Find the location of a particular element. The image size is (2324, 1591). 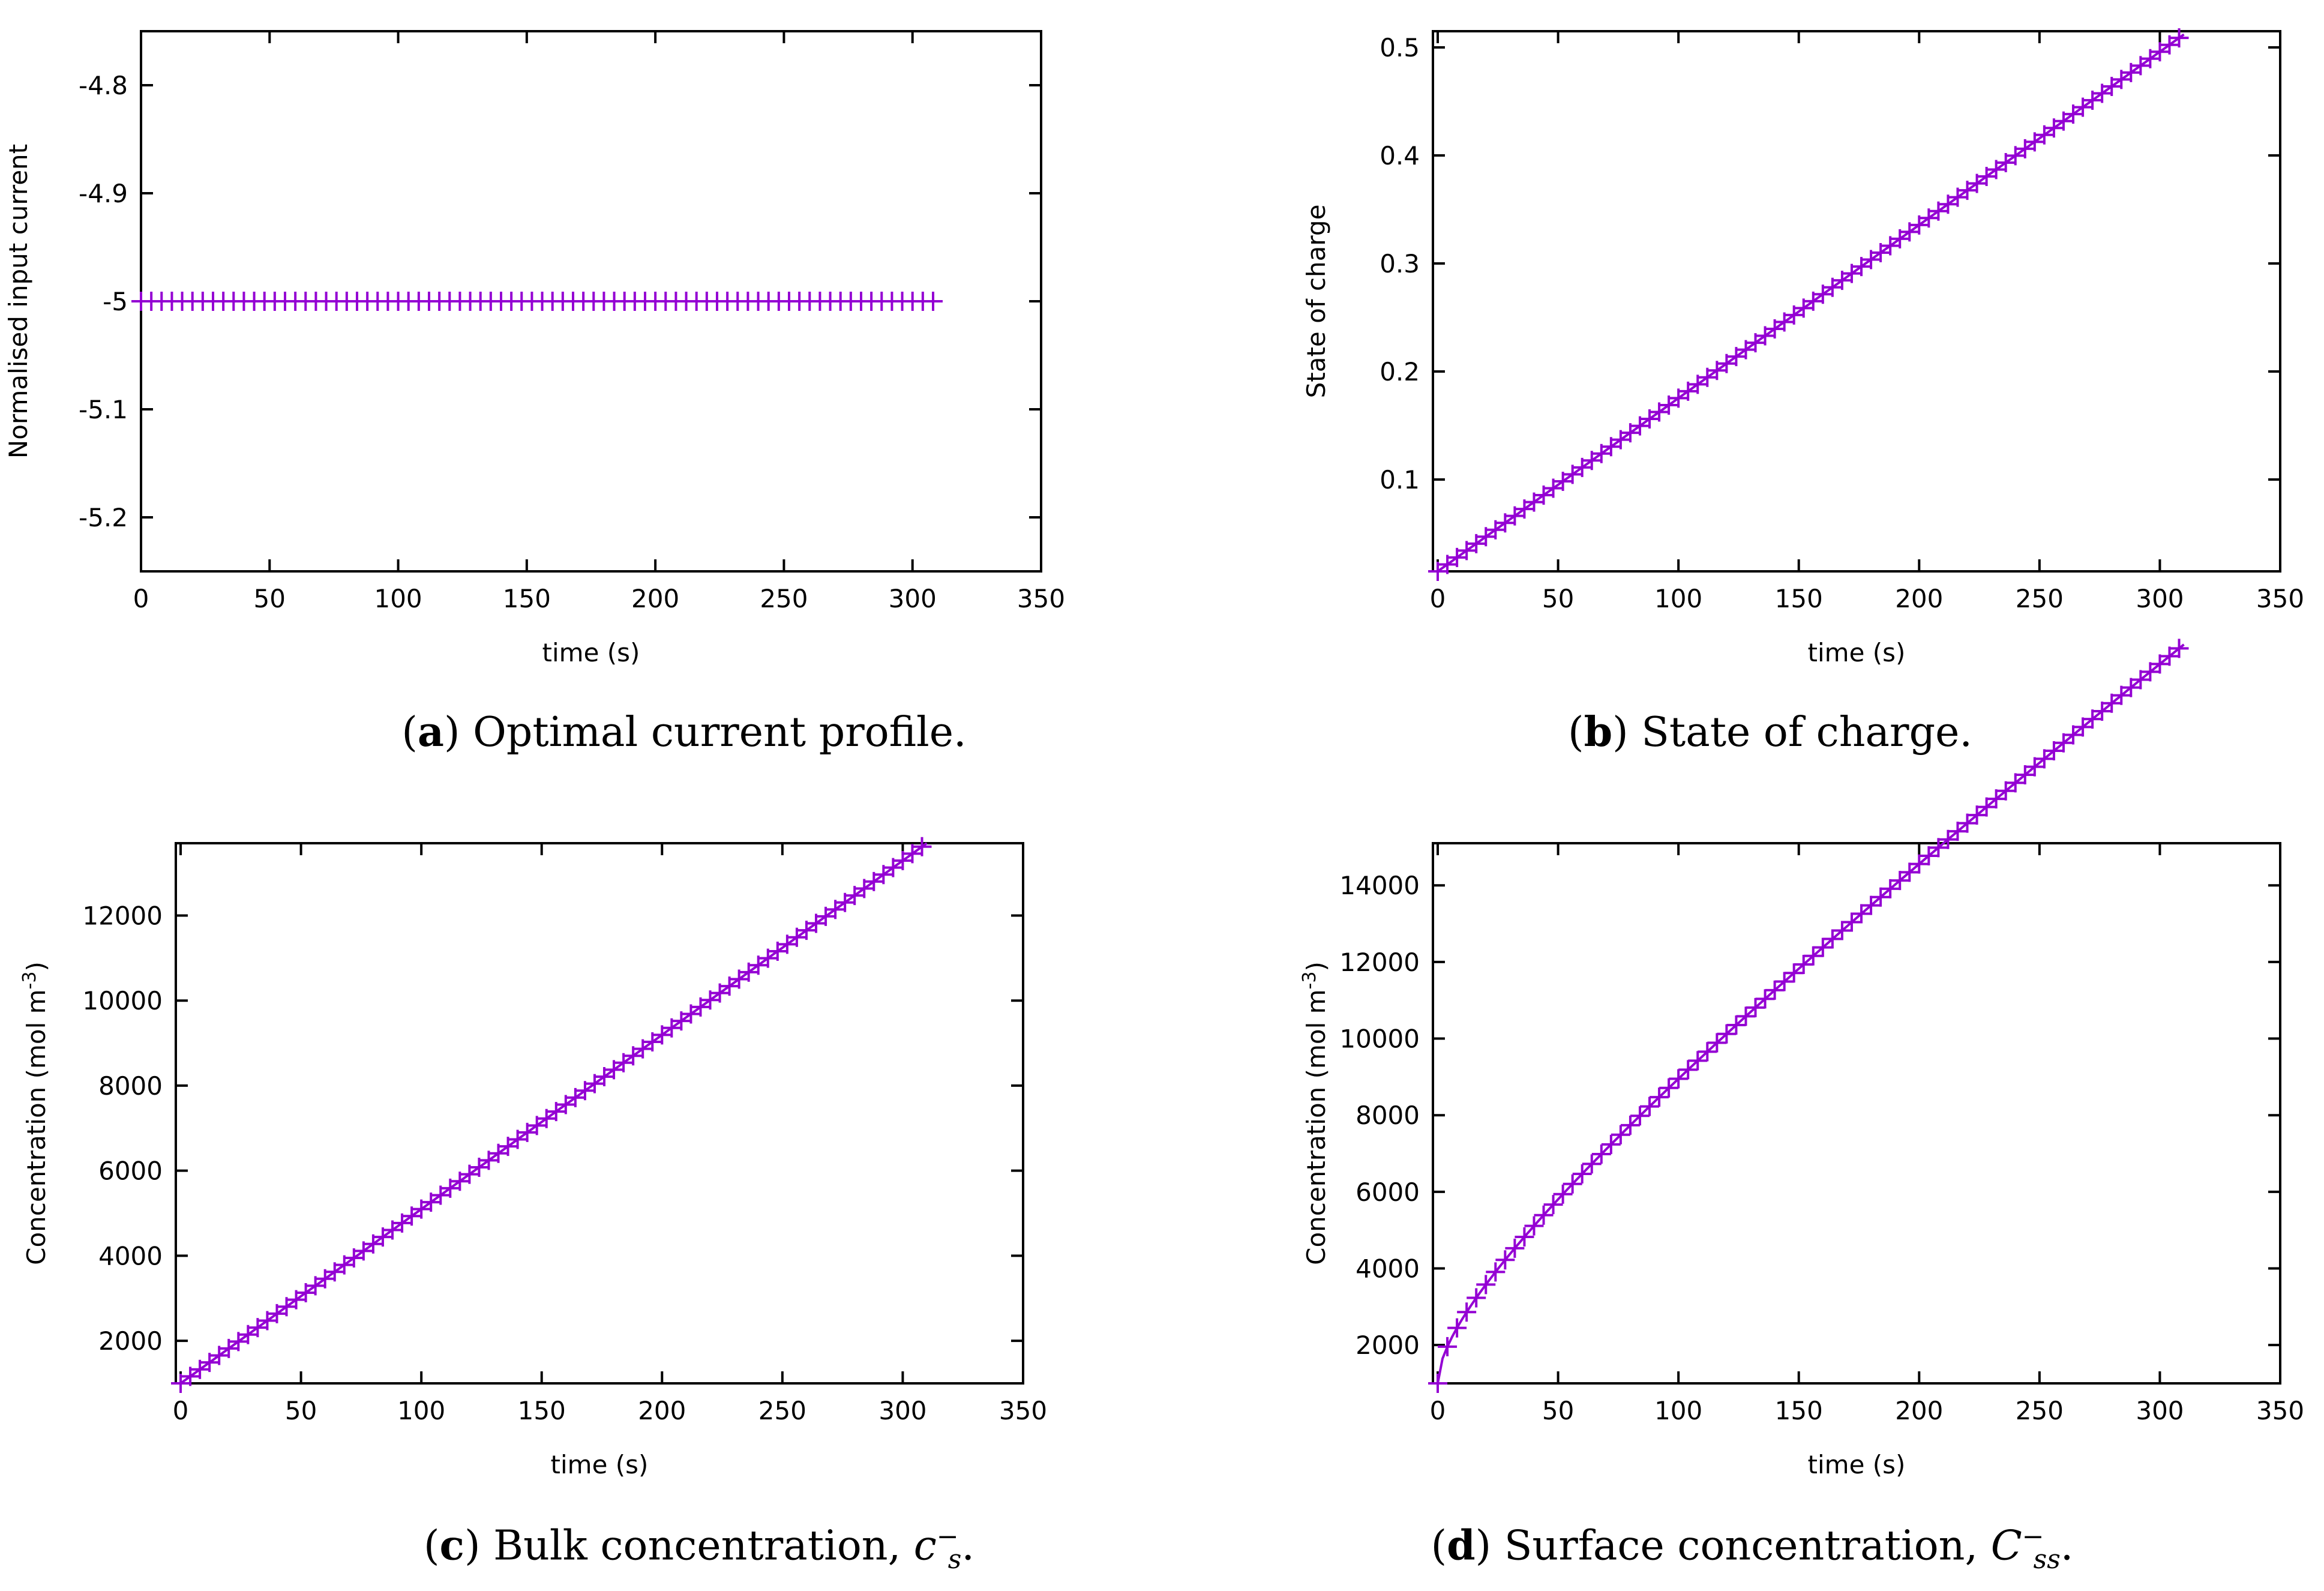

x-tick-label: 100 is located at coordinates (421, 1410).